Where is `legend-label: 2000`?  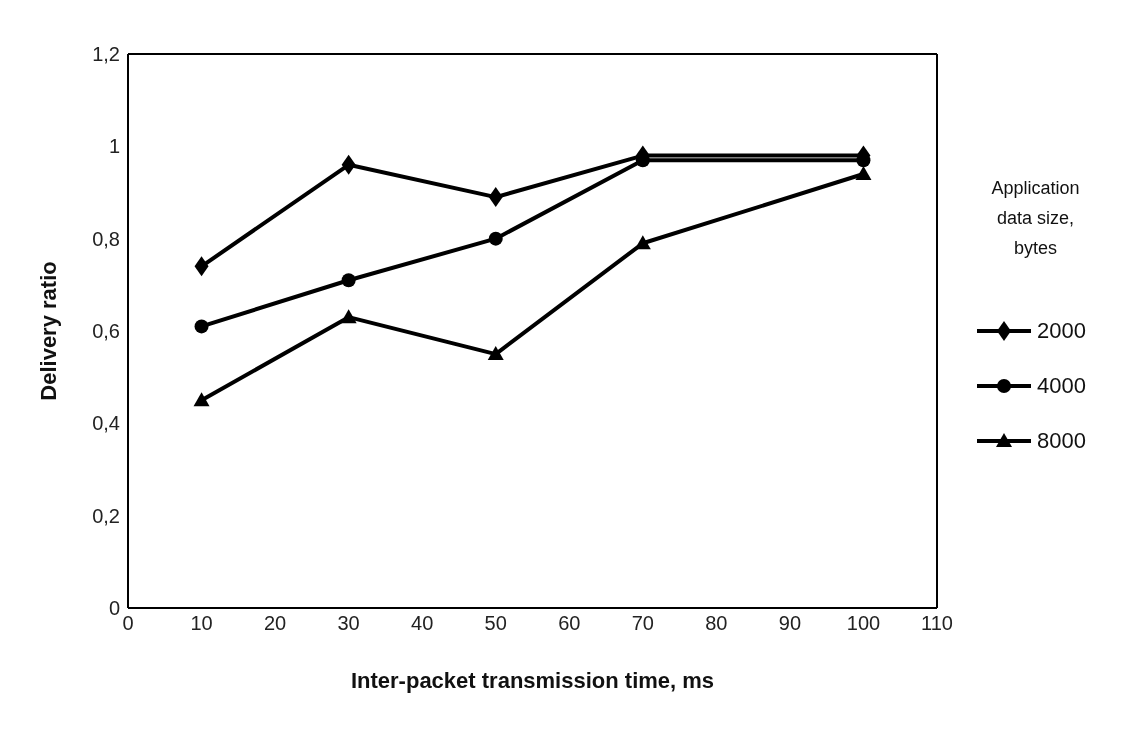 legend-label: 2000 is located at coordinates (1061, 330).